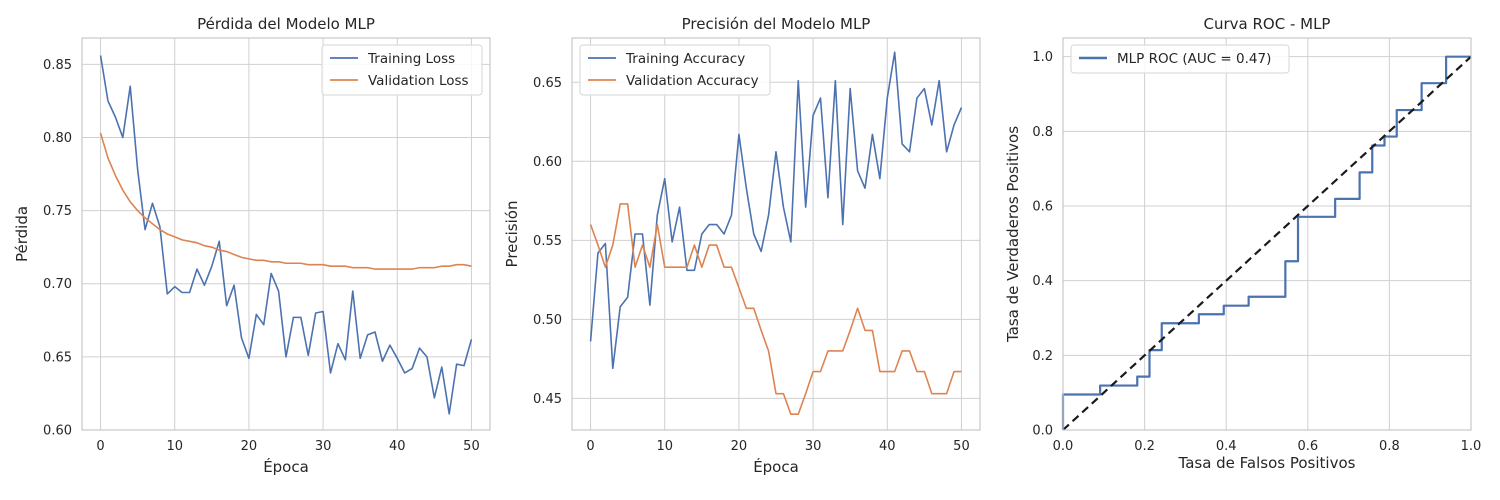 Image resolution: width=1500 pixels, height=500 pixels. I want to click on y-tick-label: 0.75, so click(57, 211).